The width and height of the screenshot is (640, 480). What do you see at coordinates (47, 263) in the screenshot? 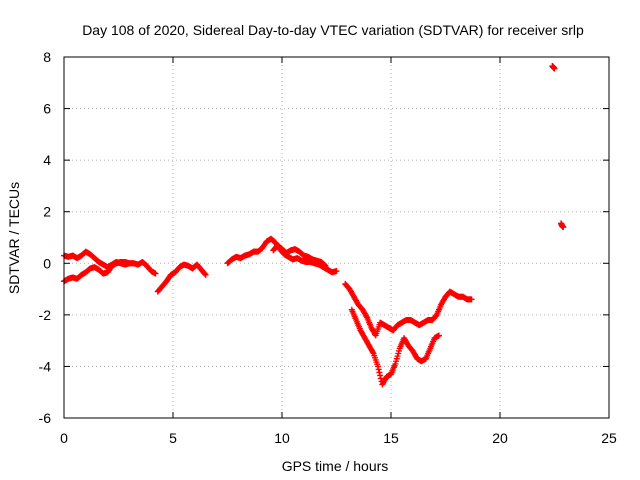
I see `y-tick-label: 0` at bounding box center [47, 263].